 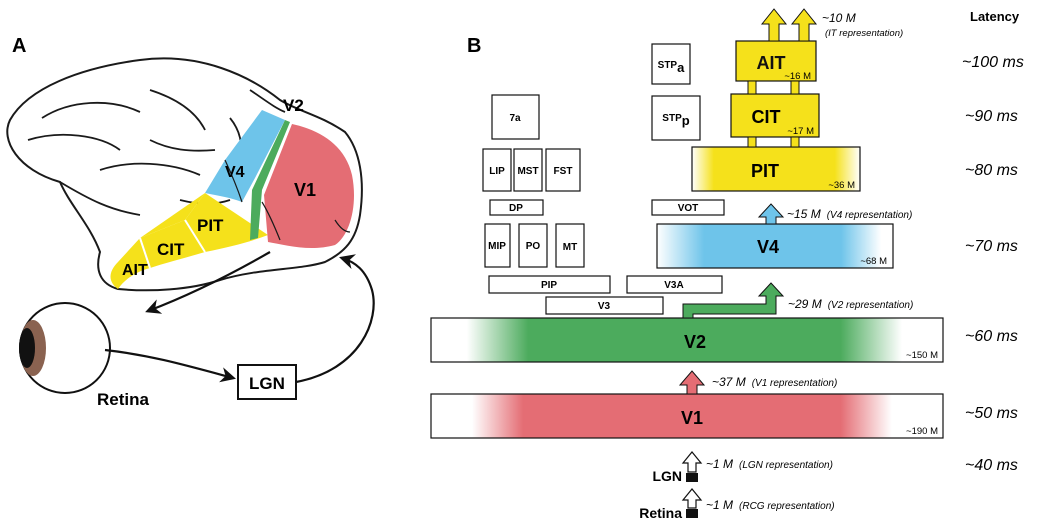 What do you see at coordinates (800, 131) in the screenshot?
I see `svg-text: ~17 M` at bounding box center [800, 131].